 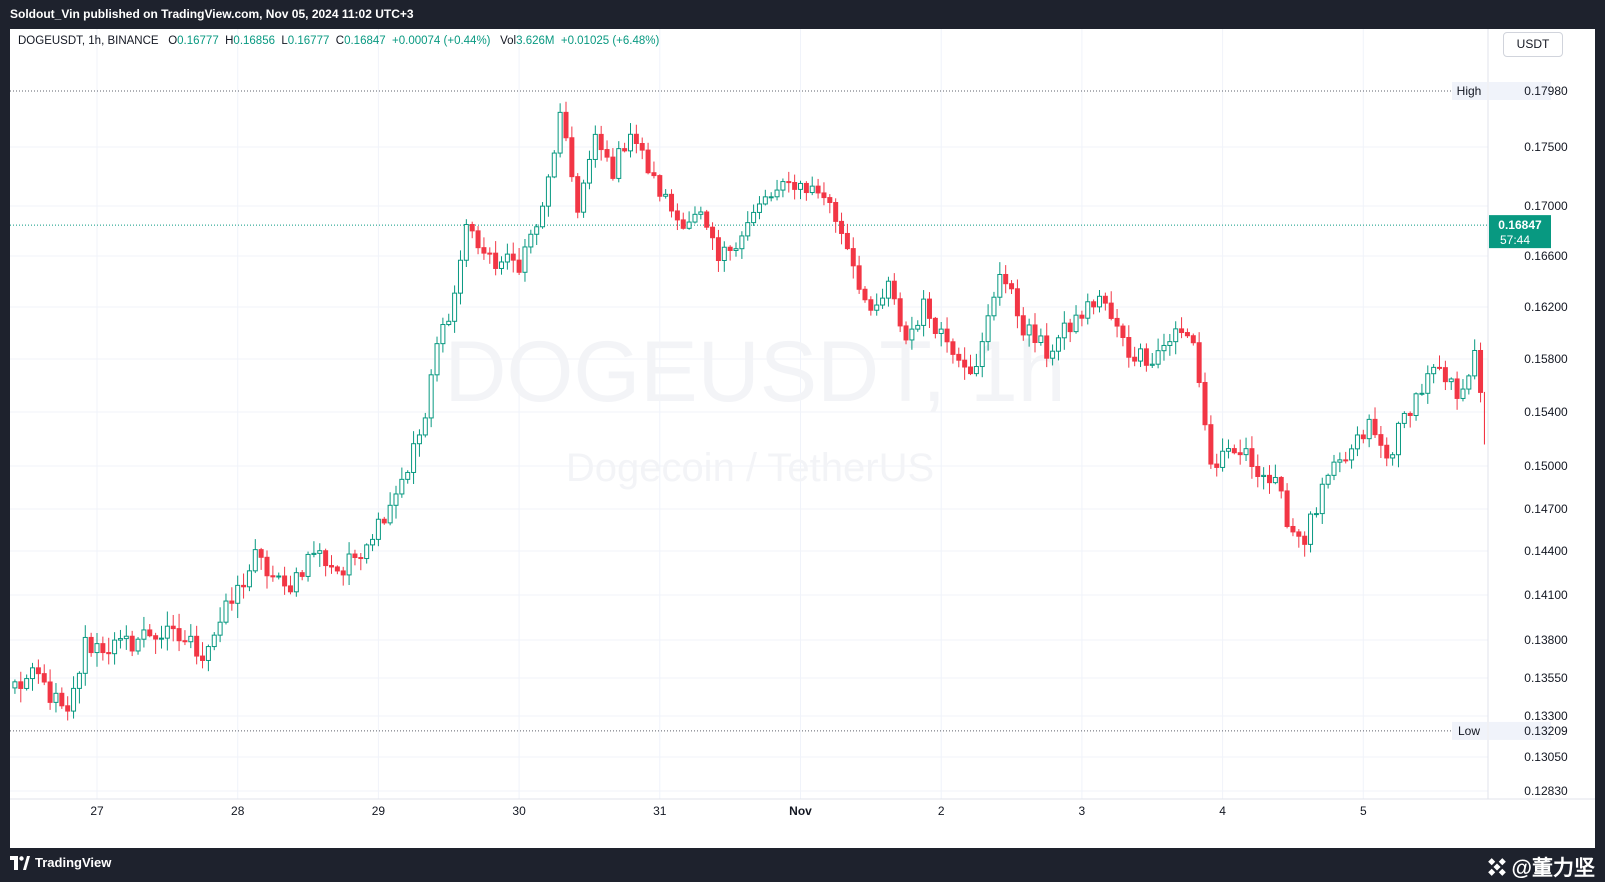 What do you see at coordinates (60, 862) in the screenshot?
I see `tradingview-logo: TradingView` at bounding box center [60, 862].